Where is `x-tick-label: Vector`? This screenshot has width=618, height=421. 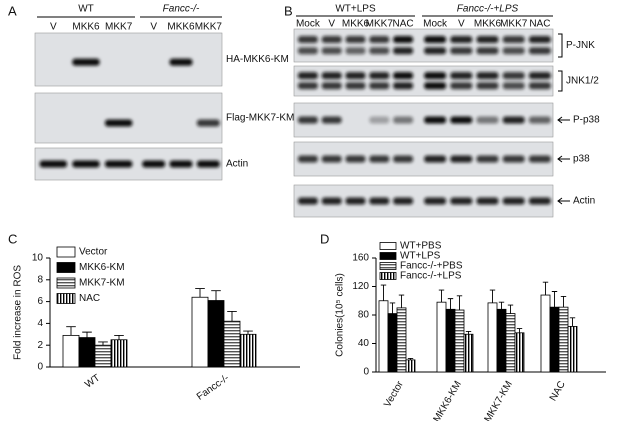 x-tick-label: Vector is located at coordinates (394, 394).